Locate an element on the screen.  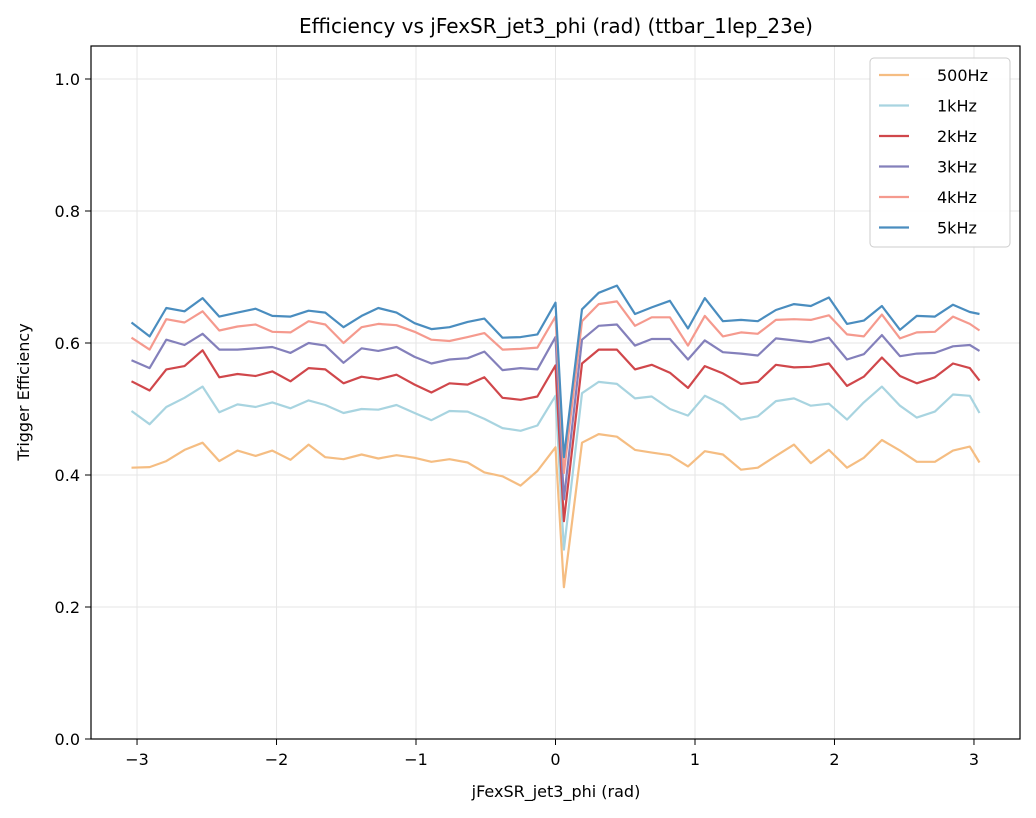
y-tick-label: 0.2 is located at coordinates (67, 607).